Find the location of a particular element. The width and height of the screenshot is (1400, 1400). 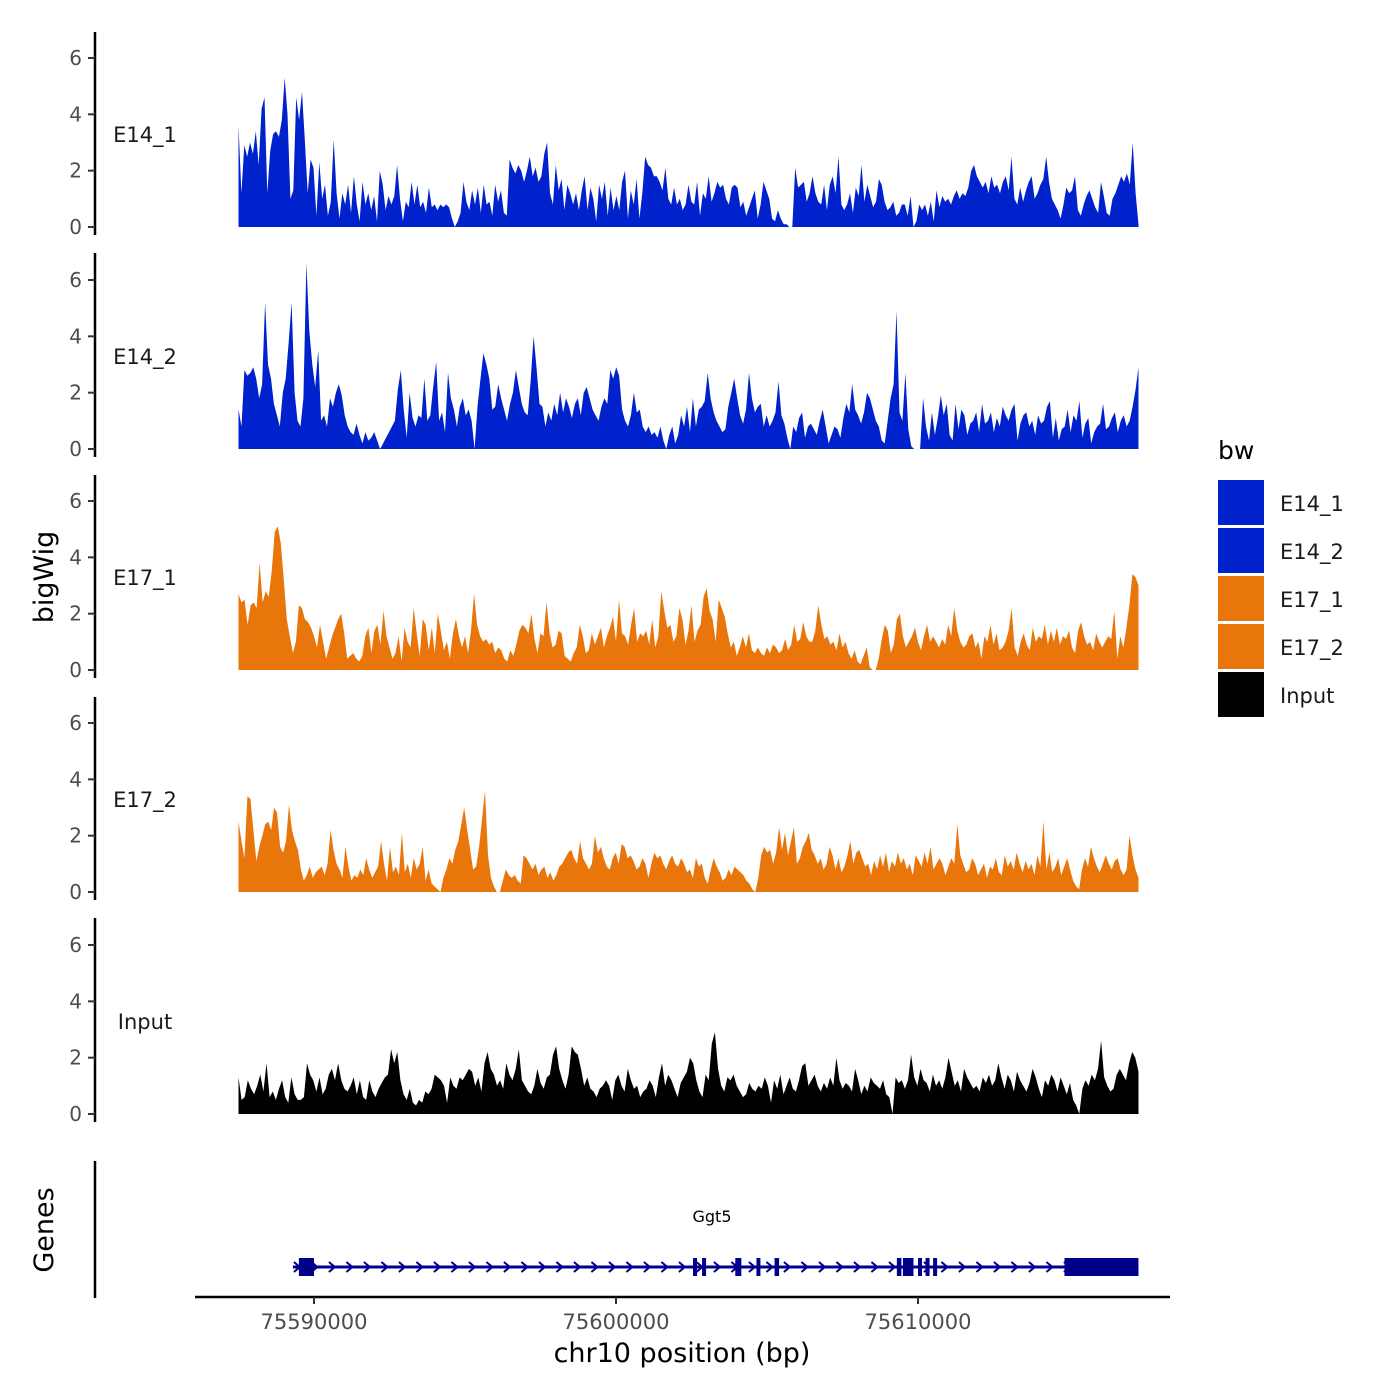

track-E14_1: 0 2 4 6 E14_1 is located at coordinates (604, 135).